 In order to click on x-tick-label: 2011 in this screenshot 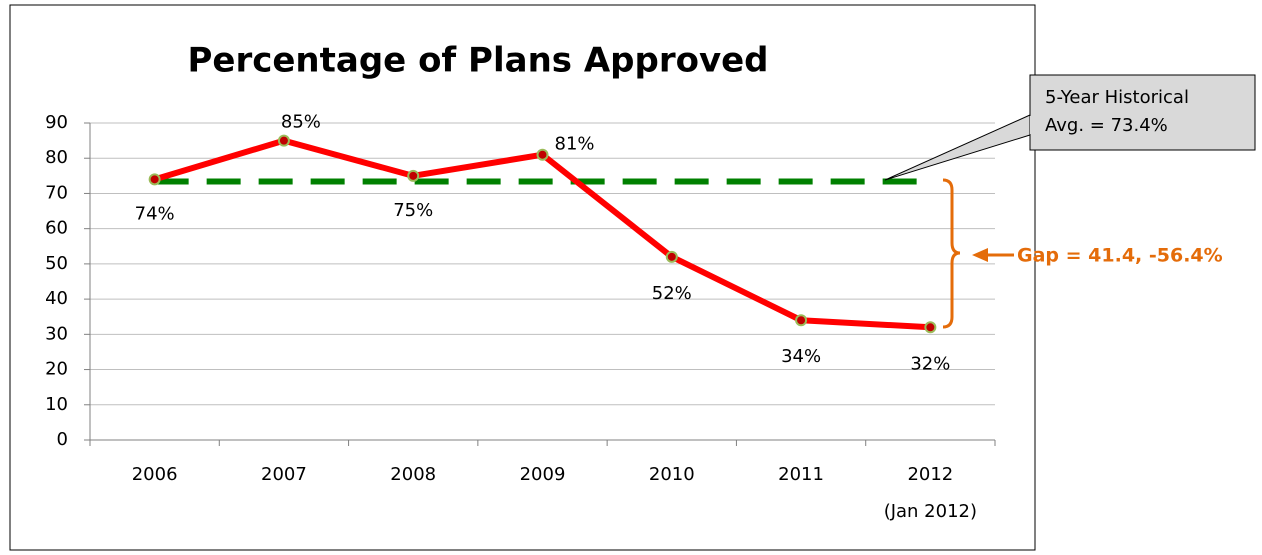, I will do `click(801, 474)`.